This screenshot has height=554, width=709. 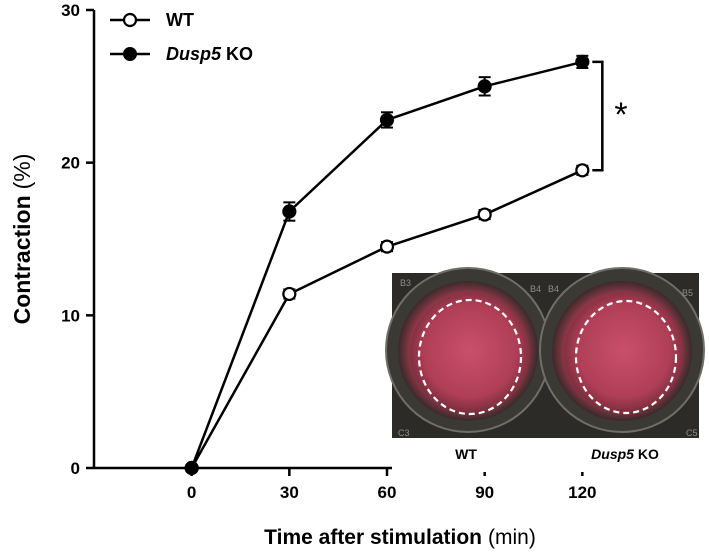 What do you see at coordinates (70, 163) in the screenshot?
I see `y-tick-label: 20` at bounding box center [70, 163].